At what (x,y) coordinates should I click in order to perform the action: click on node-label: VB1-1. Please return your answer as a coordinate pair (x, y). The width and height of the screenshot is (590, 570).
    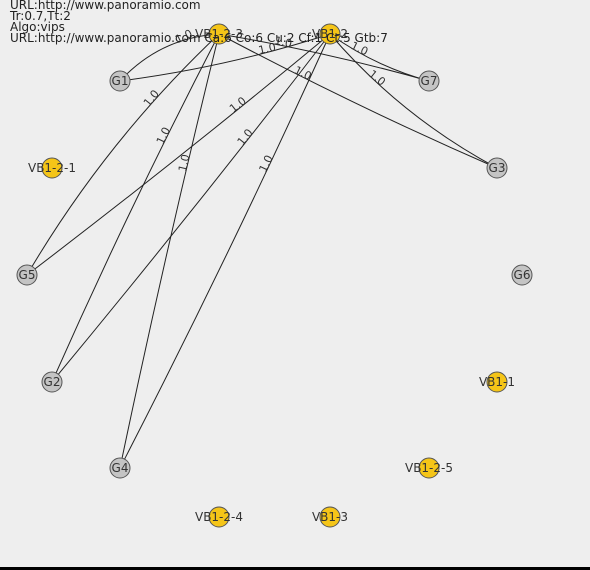
    Looking at the image, I should click on (497, 382).